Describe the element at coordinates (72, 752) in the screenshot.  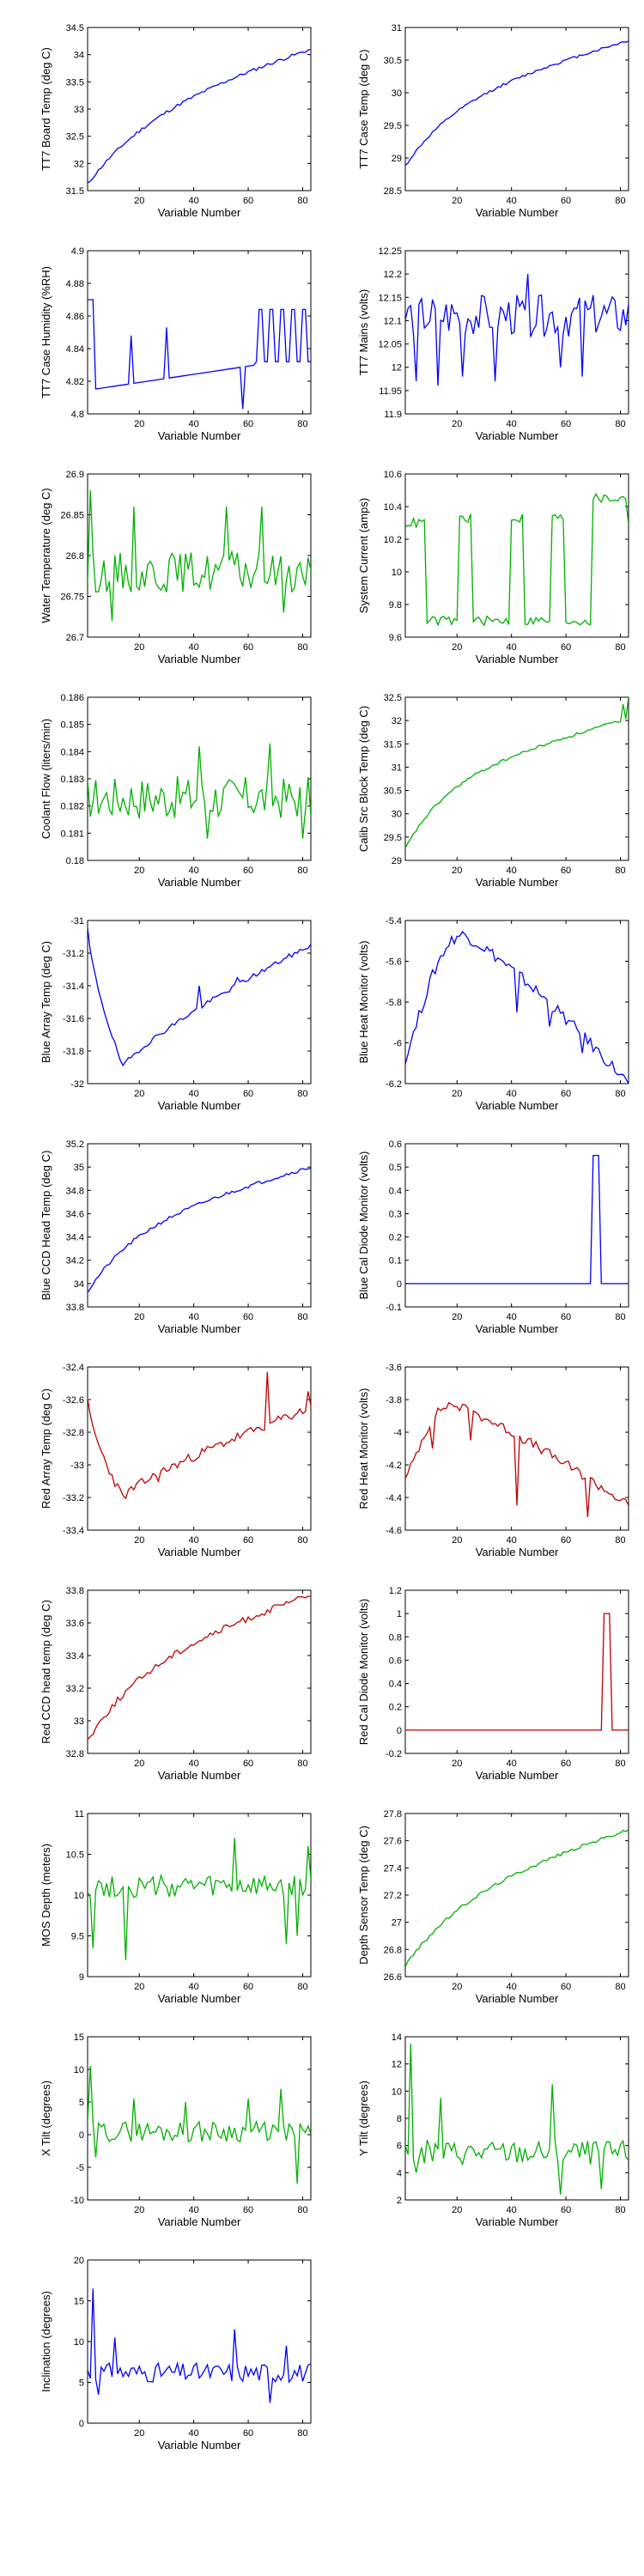
I see `y-tick-label: 0.184` at that location.